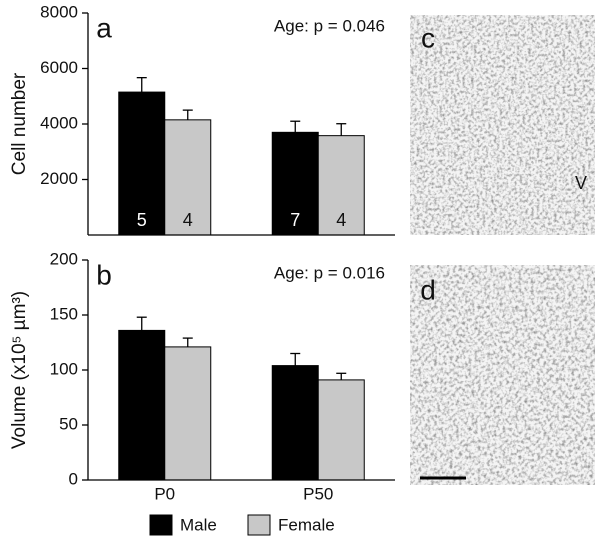 The height and width of the screenshot is (541, 600). What do you see at coordinates (164, 493) in the screenshot?
I see `x-tick-label: P0` at bounding box center [164, 493].